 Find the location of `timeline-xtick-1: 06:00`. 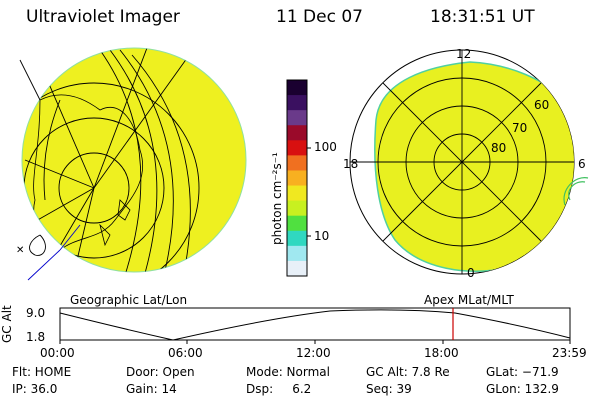

timeline-xtick-1: 06:00 is located at coordinates (185, 353).